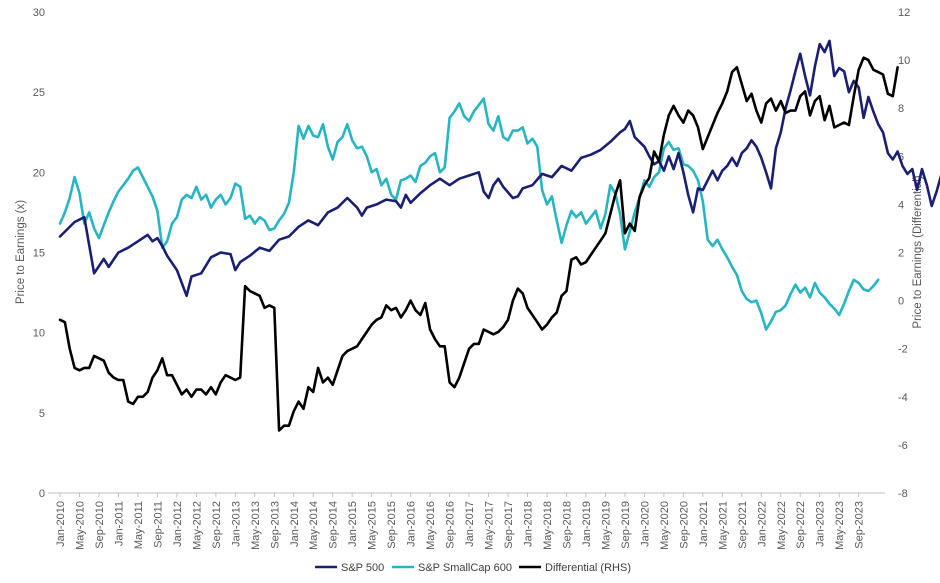  What do you see at coordinates (904, 13) in the screenshot?
I see `right-tick-label: 12` at bounding box center [904, 13].